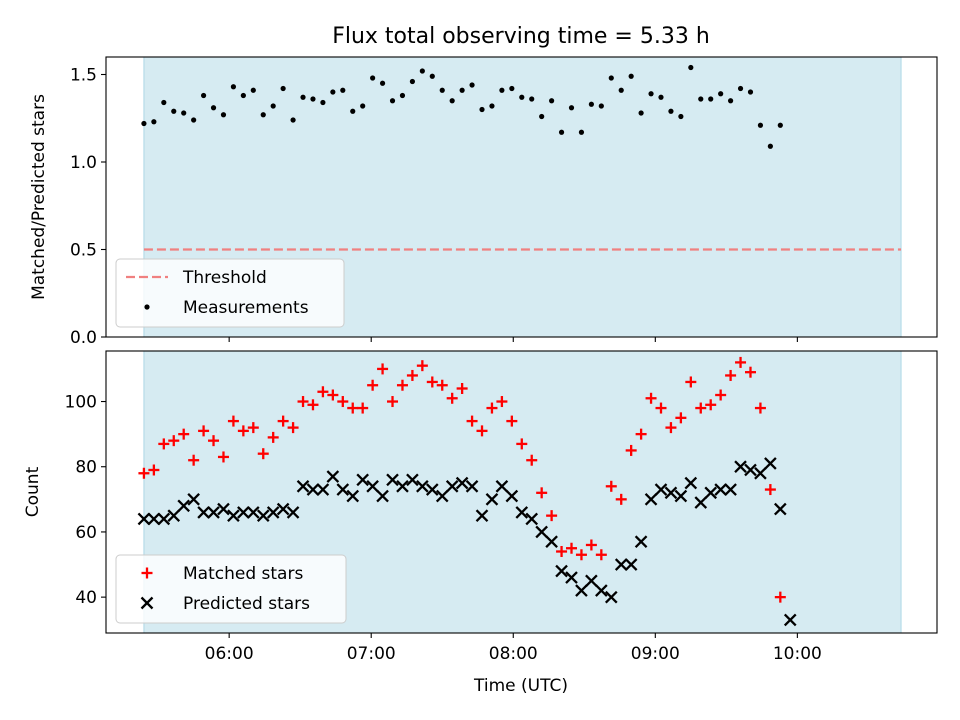 The image size is (960, 720). I want to click on legend-predicted-swatch, so click(147, 603).